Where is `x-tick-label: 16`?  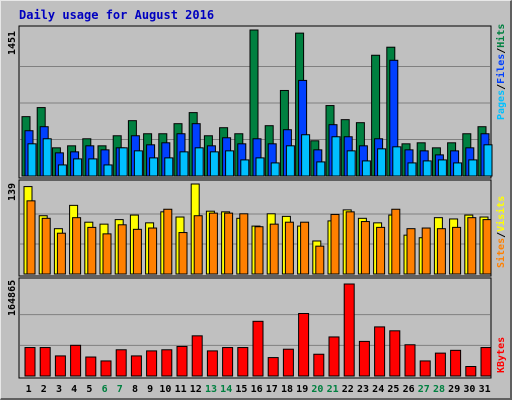
x-tick-label: 16 is located at coordinates (257, 389).